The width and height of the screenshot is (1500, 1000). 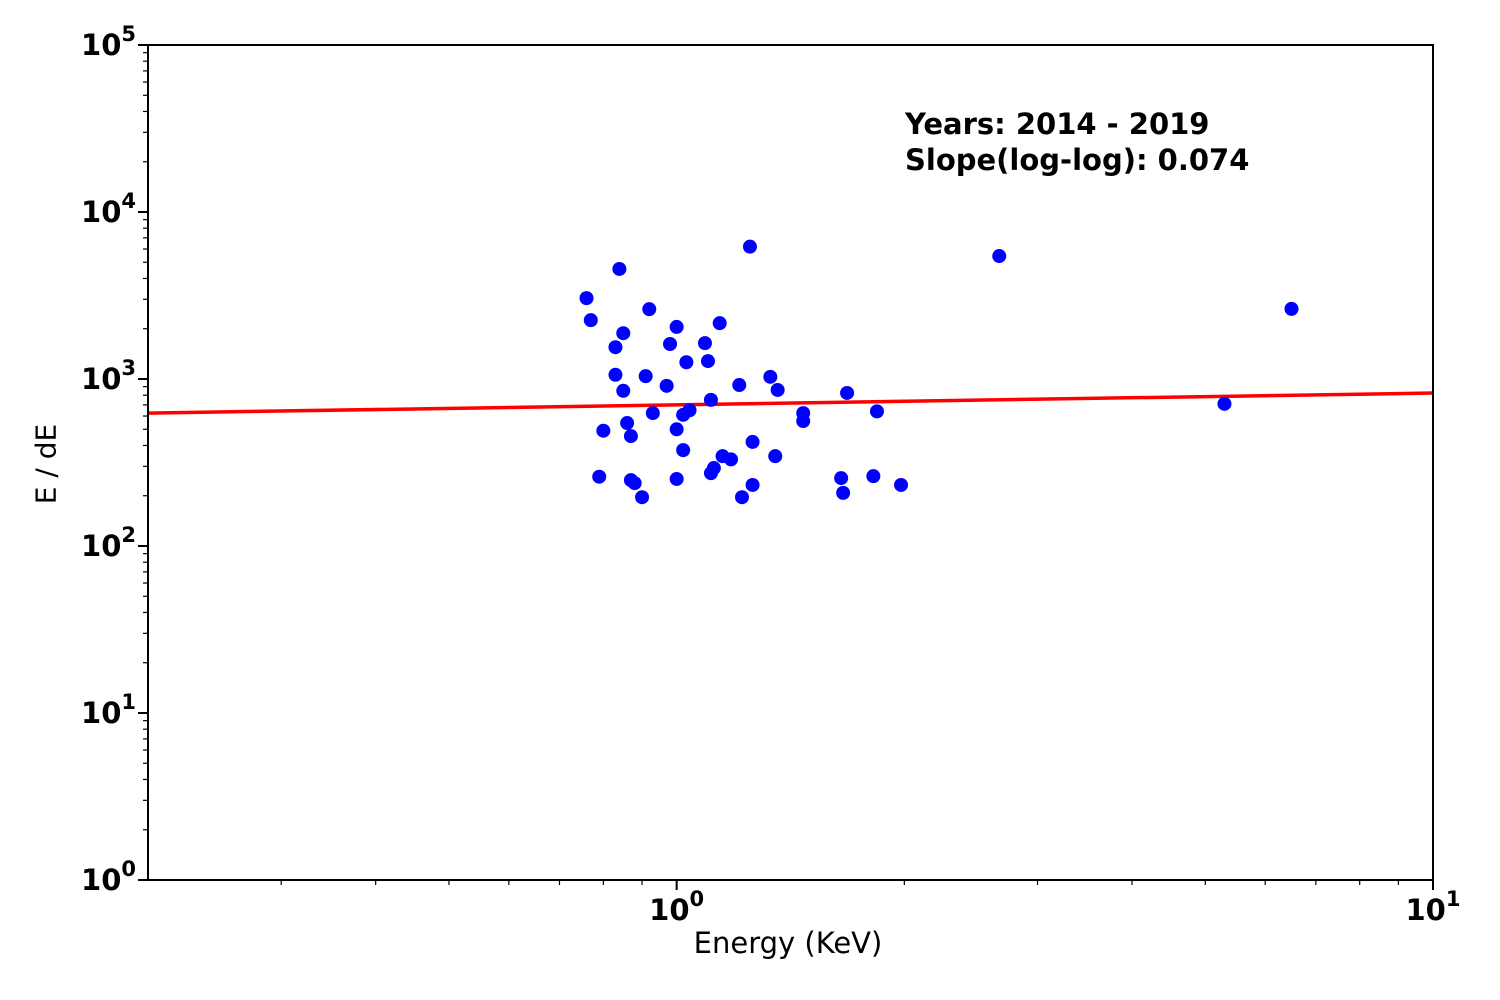 I want to click on y-tick-label: 100, so click(x=108, y=877).